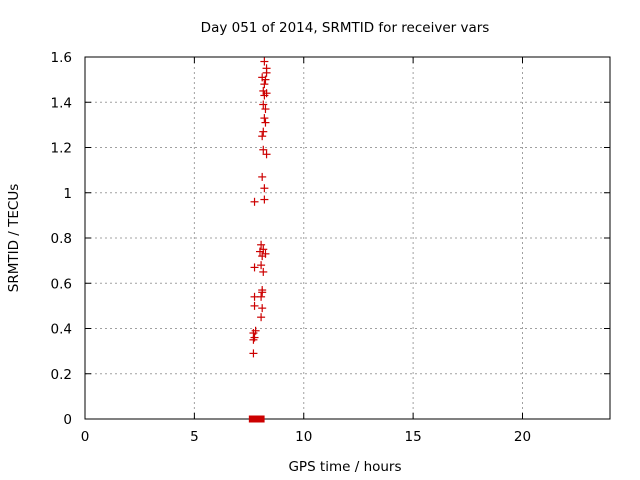 Image resolution: width=640 pixels, height=480 pixels. What do you see at coordinates (61, 58) in the screenshot?
I see `y-tick-label: 1.6` at bounding box center [61, 58].